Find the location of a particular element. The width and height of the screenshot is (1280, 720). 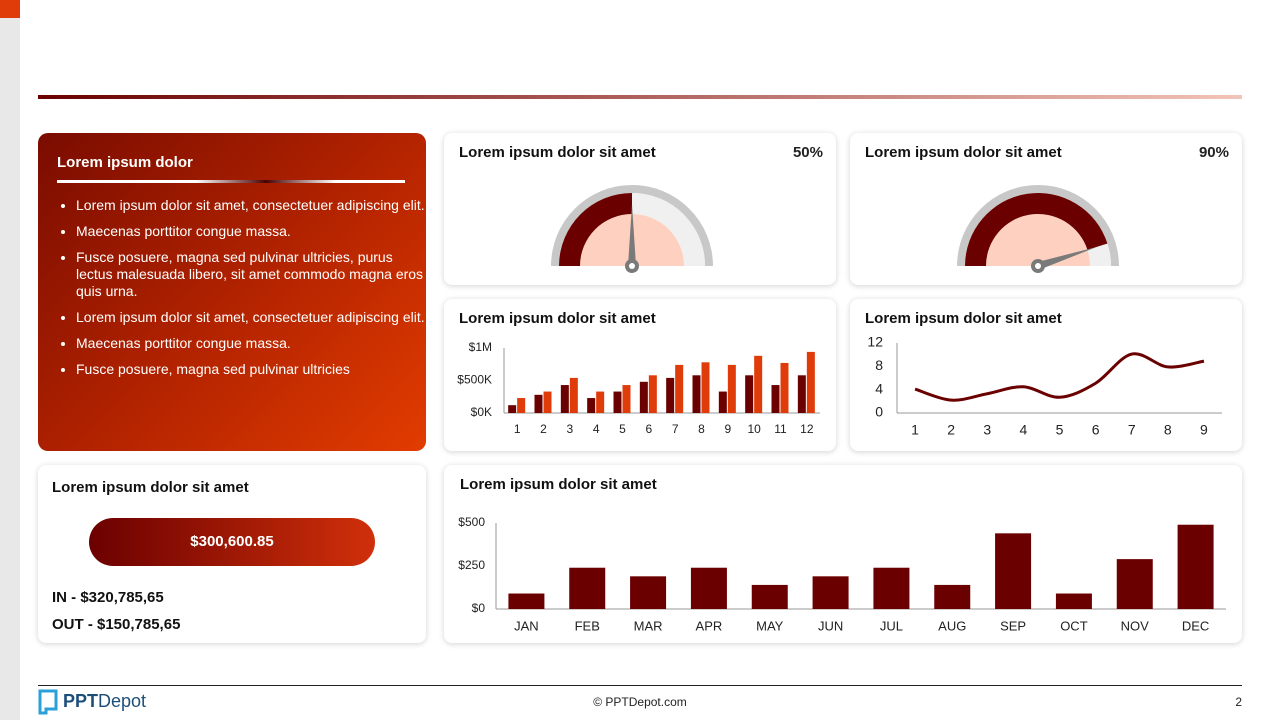

x-tick-label: MAY is located at coordinates (770, 625).